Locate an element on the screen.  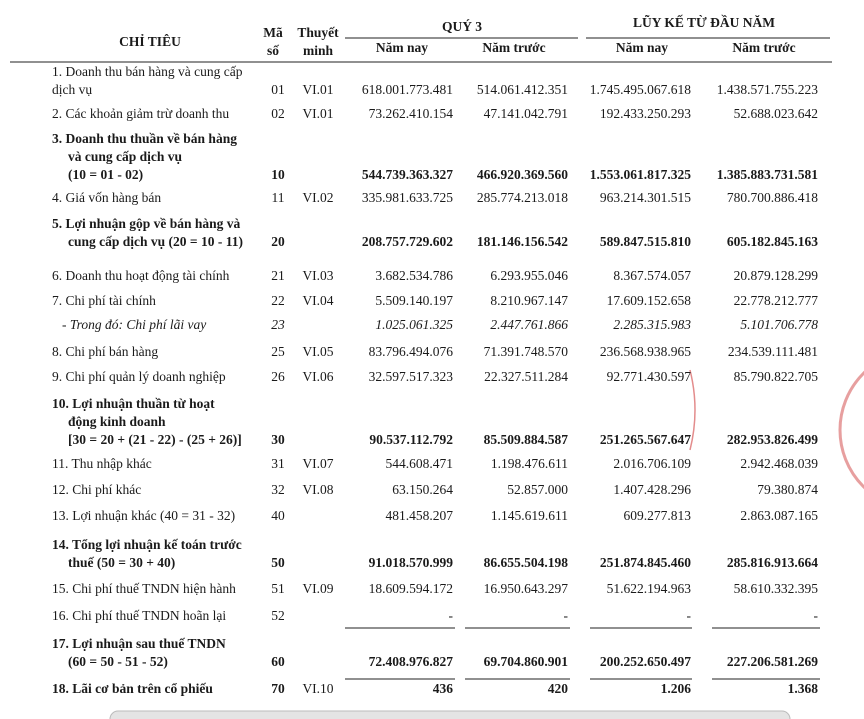
row-note: VI.03 is located at coordinates (317, 275).